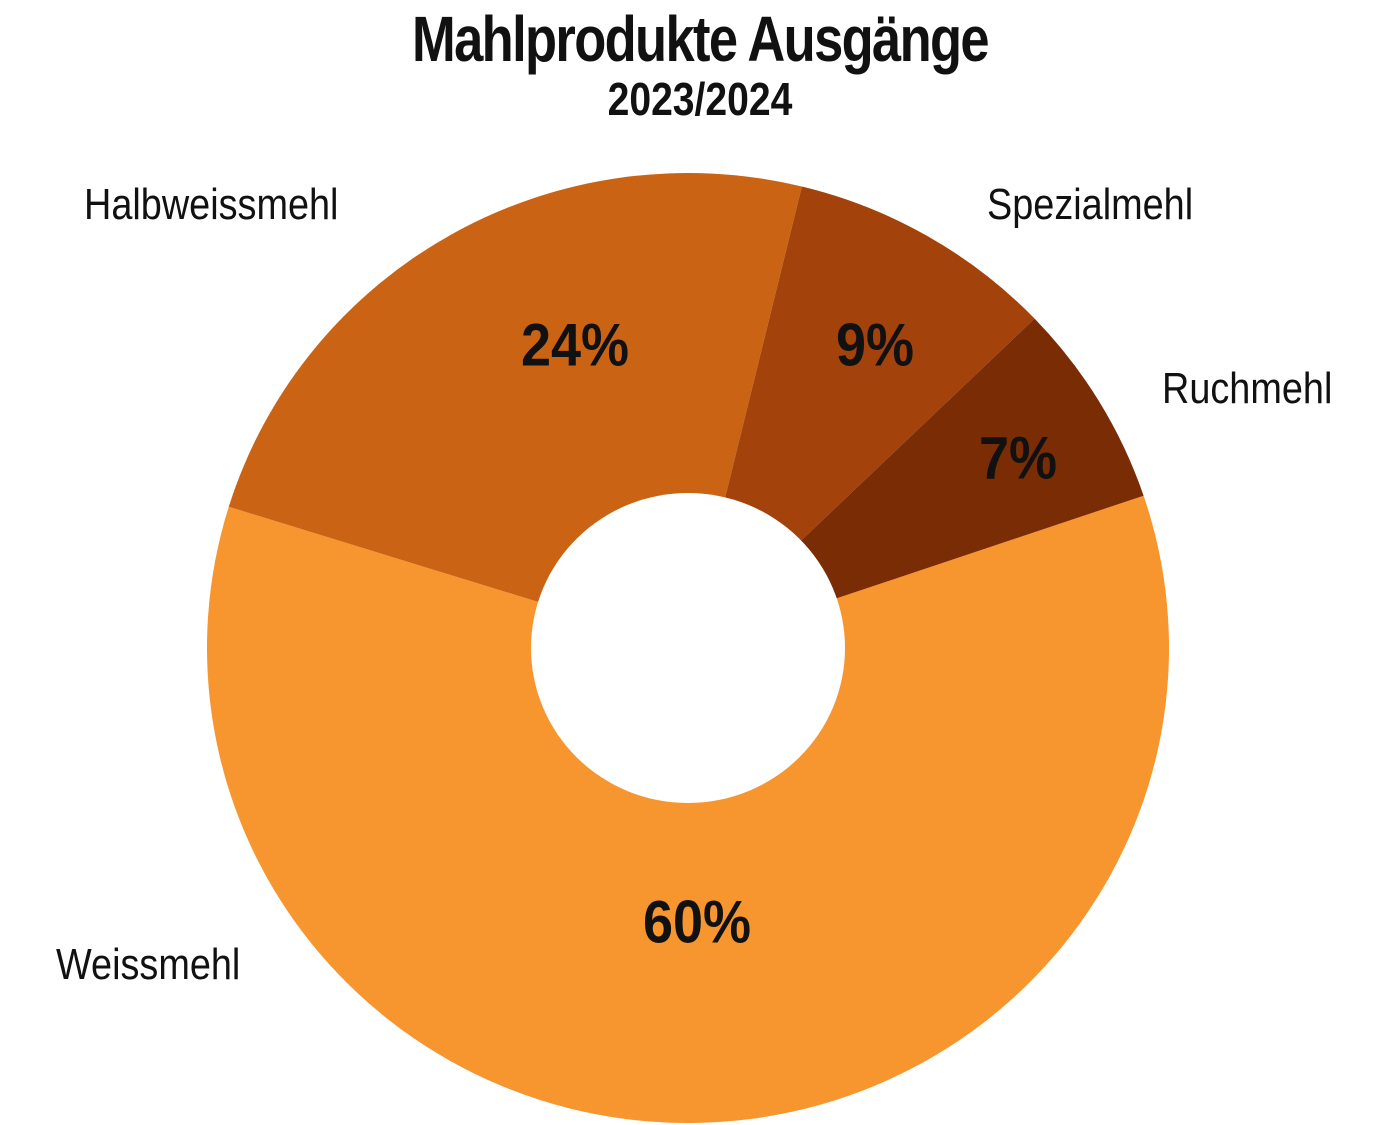 The image size is (1400, 1125). I want to click on value-halbweissmehl: 24%, so click(575, 345).